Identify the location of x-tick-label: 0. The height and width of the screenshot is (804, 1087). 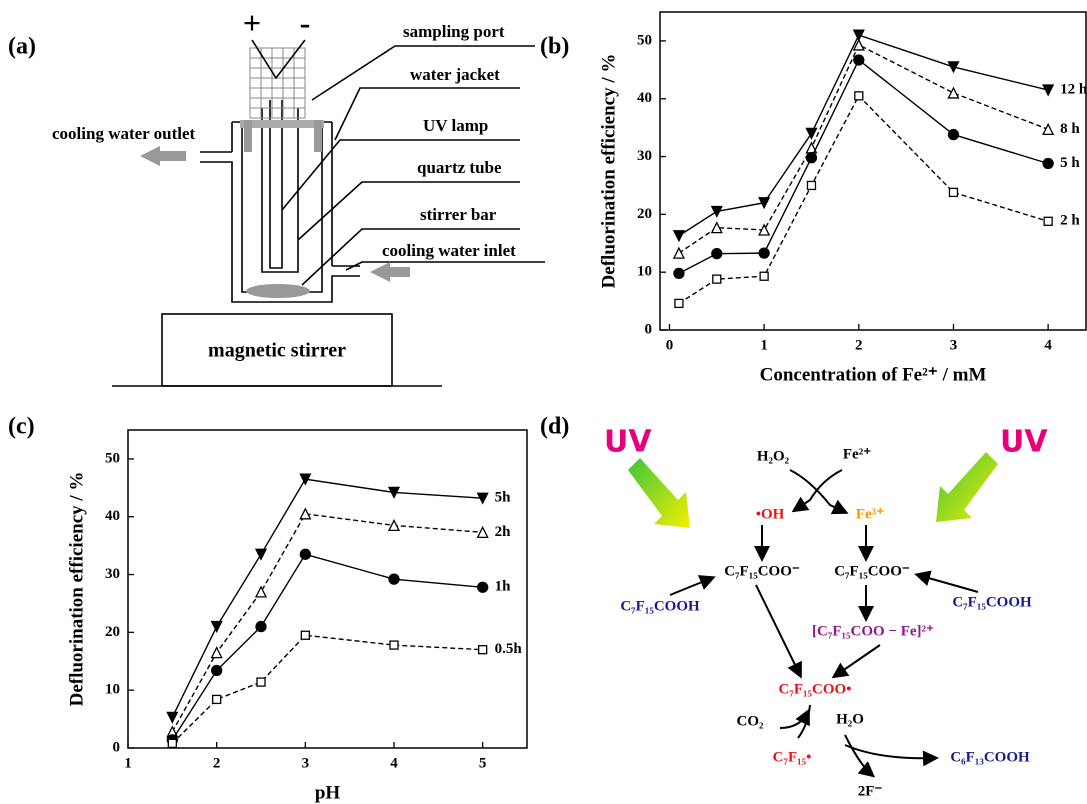
(670, 345).